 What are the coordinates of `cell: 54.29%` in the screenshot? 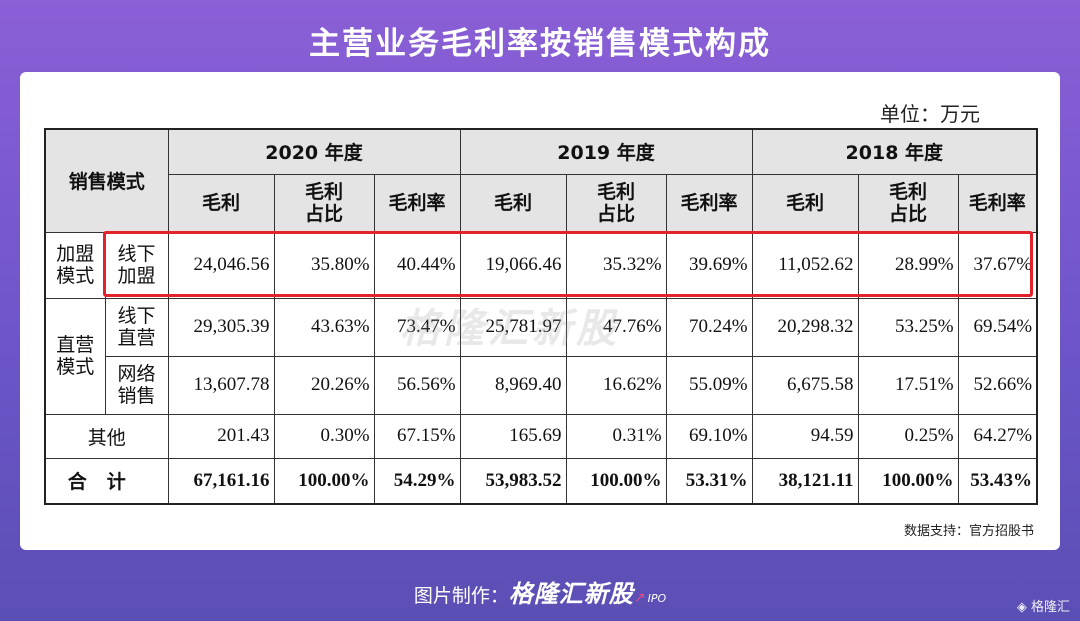 It's located at (417, 481).